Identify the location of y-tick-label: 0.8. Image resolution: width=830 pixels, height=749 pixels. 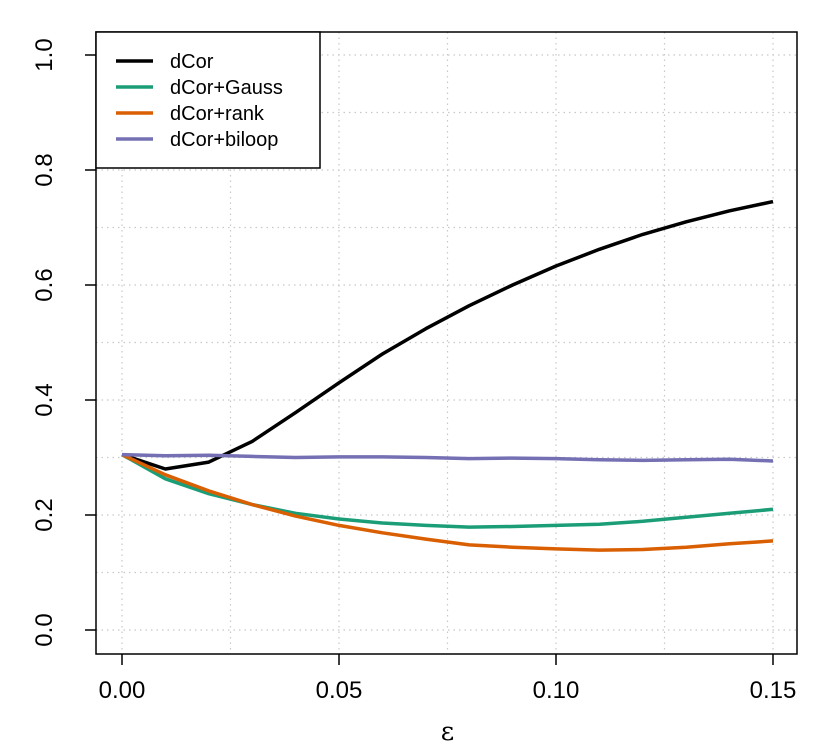
(44, 169).